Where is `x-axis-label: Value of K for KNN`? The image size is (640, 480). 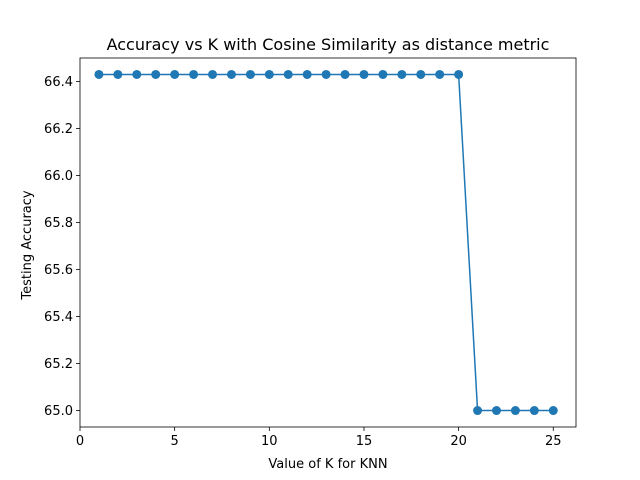 x-axis-label: Value of K for KNN is located at coordinates (327, 464).